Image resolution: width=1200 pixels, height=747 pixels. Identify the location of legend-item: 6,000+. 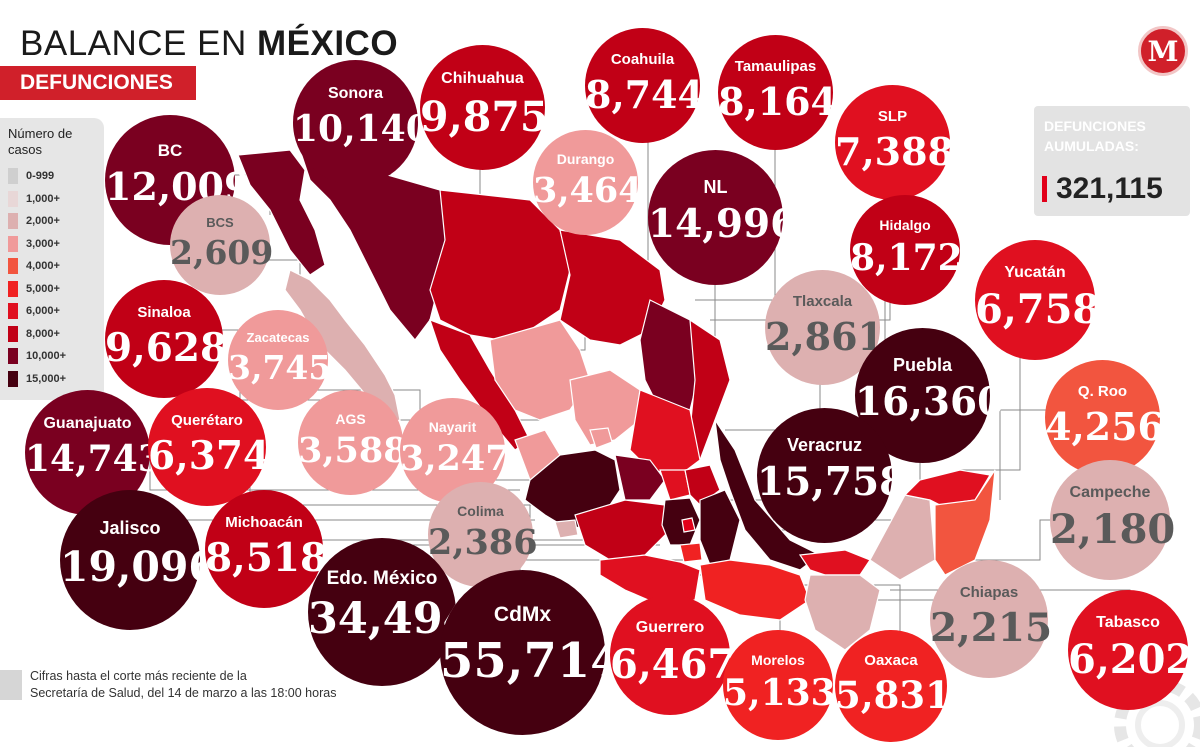
(34, 311).